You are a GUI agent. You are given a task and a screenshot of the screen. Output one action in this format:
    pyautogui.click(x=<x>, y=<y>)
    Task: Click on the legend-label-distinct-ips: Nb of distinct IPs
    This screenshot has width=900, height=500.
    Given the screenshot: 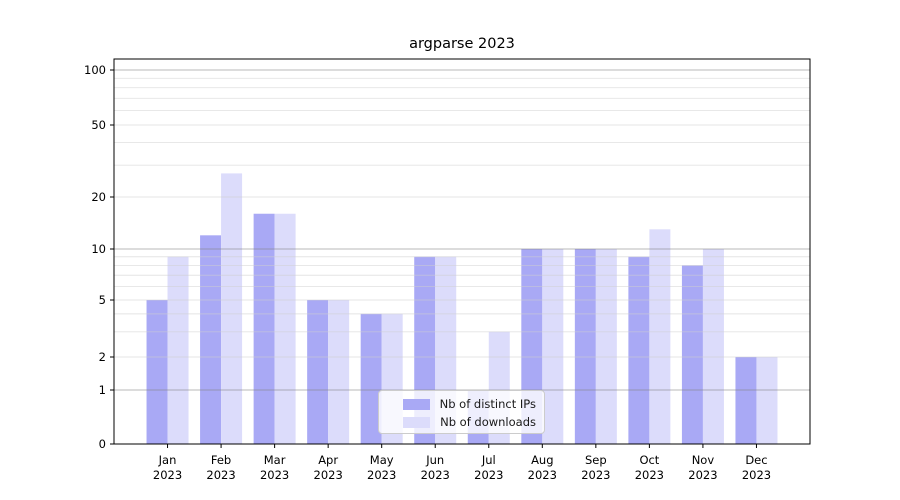 What is the action you would take?
    pyautogui.click(x=487, y=404)
    